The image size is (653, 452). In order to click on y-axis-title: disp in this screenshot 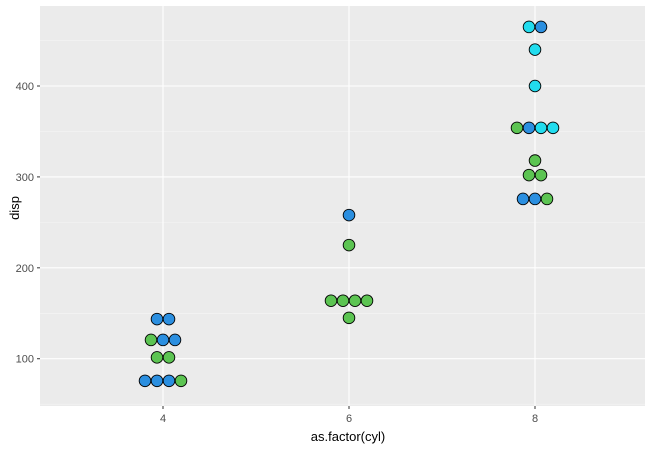, I will do `click(14, 208)`.